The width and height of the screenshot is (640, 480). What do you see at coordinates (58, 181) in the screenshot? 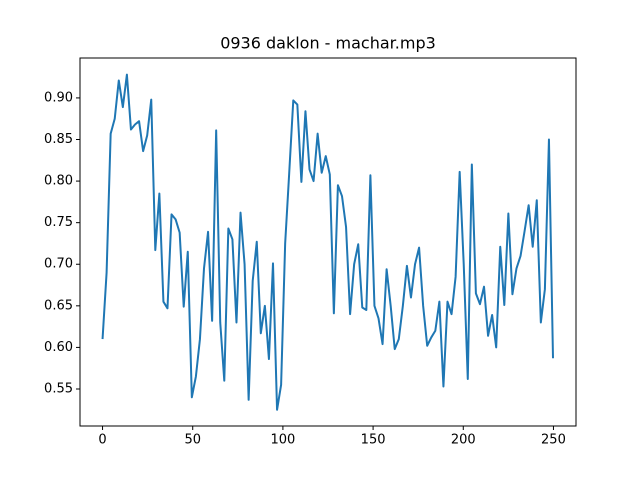
I see `y-tick-label: 0.80` at bounding box center [58, 181].